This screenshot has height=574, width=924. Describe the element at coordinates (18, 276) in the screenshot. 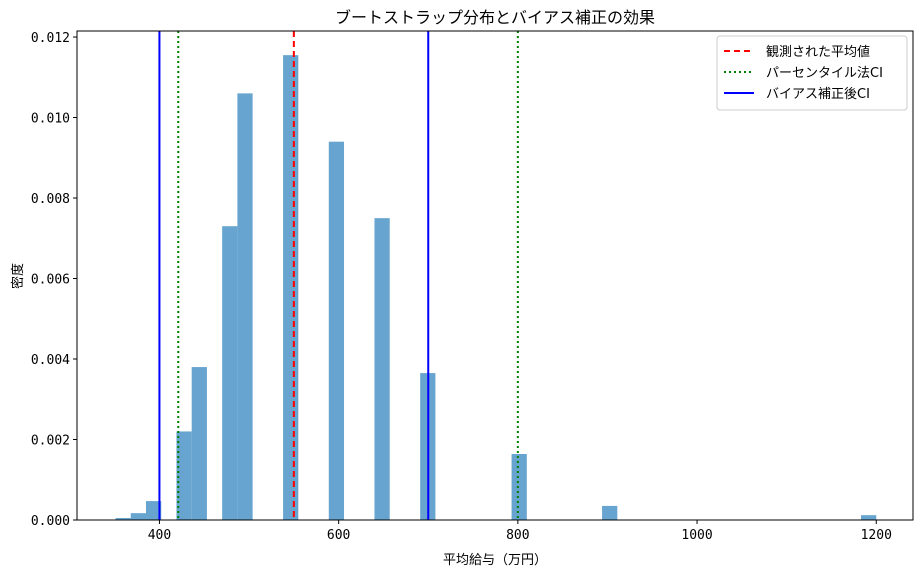

I see `y-axis-label: 密度` at that location.